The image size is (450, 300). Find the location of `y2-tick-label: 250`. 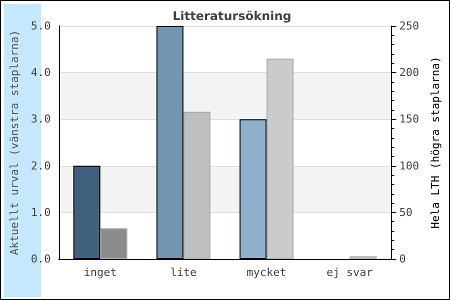

y2-tick-label: 250 is located at coordinates (409, 26).